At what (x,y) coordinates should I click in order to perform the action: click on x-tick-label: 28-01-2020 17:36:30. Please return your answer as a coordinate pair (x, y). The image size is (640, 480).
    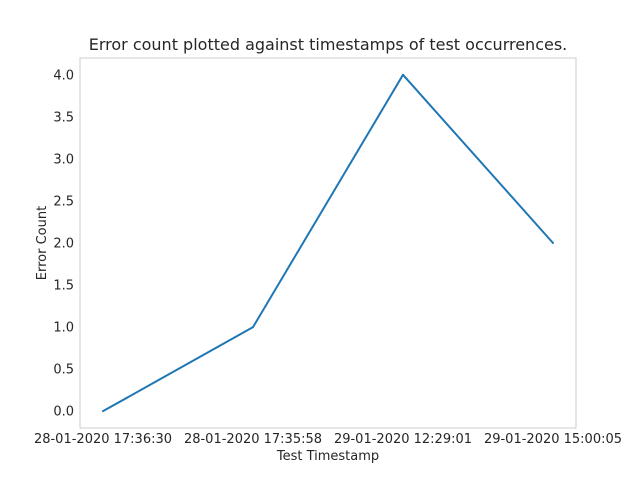
    Looking at the image, I should click on (103, 439).